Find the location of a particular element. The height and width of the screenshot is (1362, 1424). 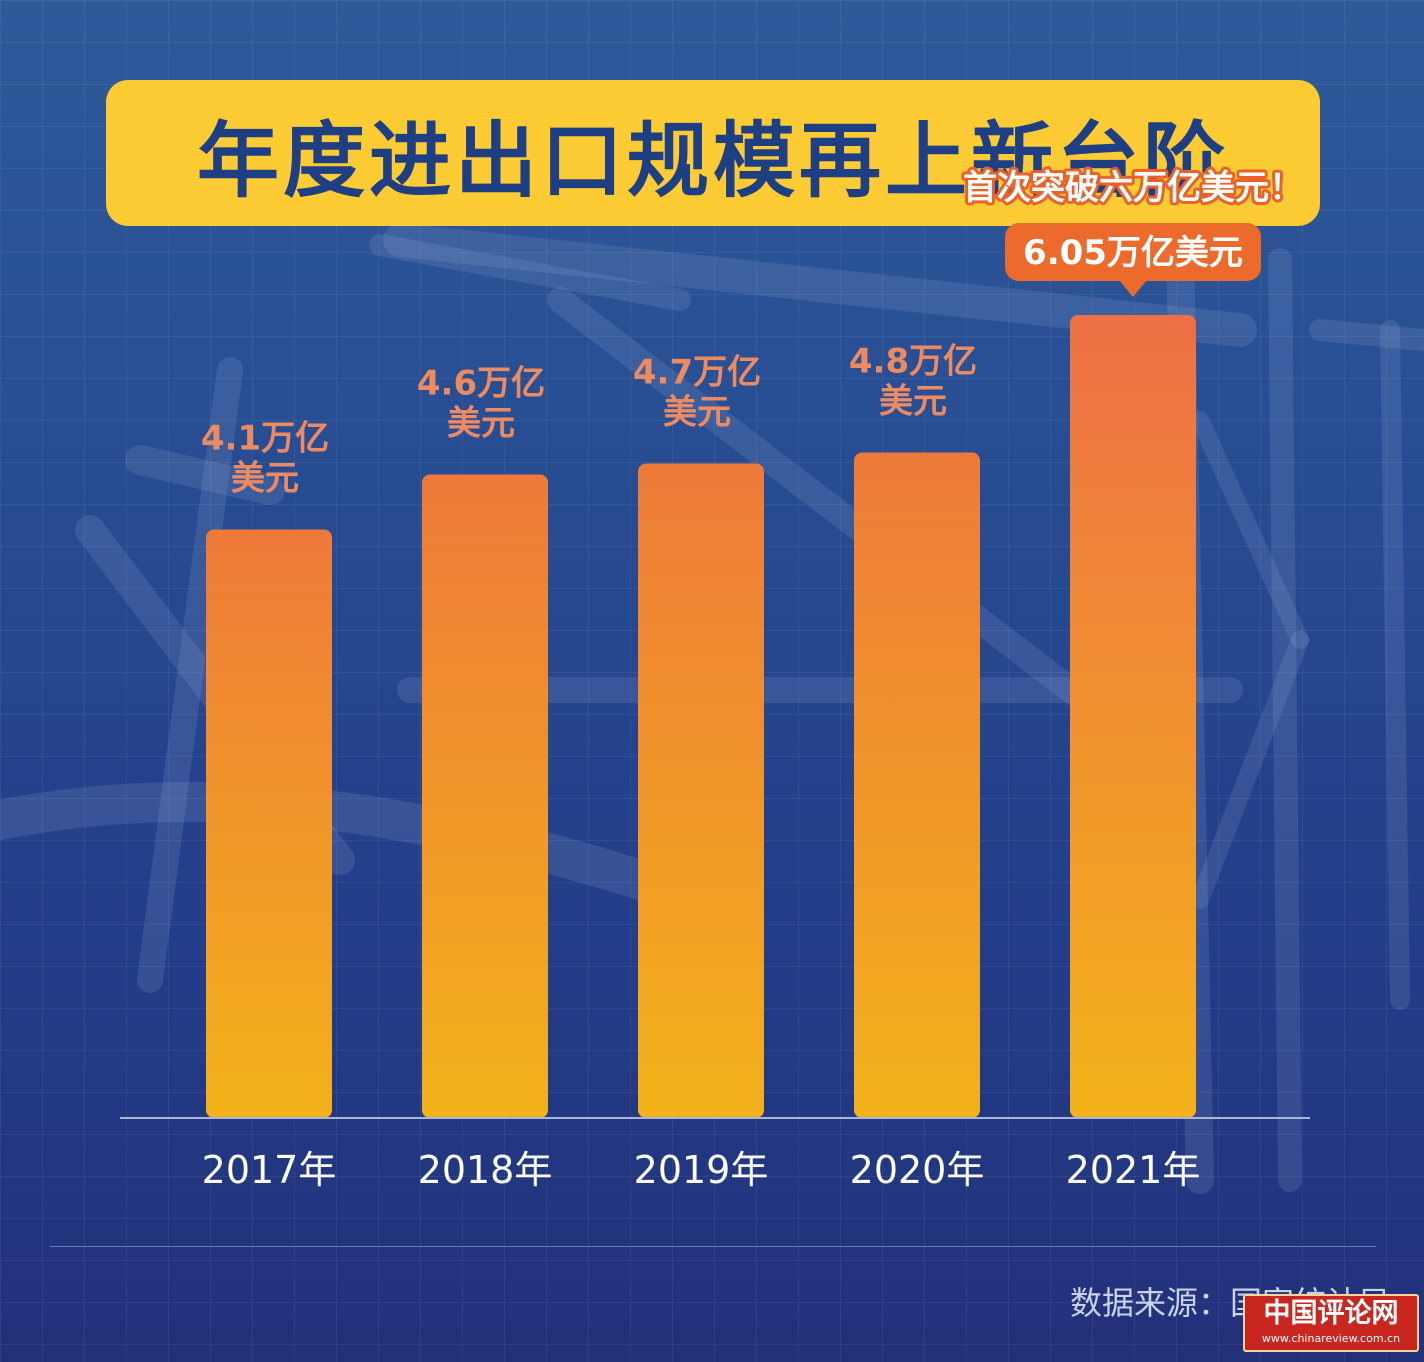

data-label: 4.6万亿 is located at coordinates (481, 384).